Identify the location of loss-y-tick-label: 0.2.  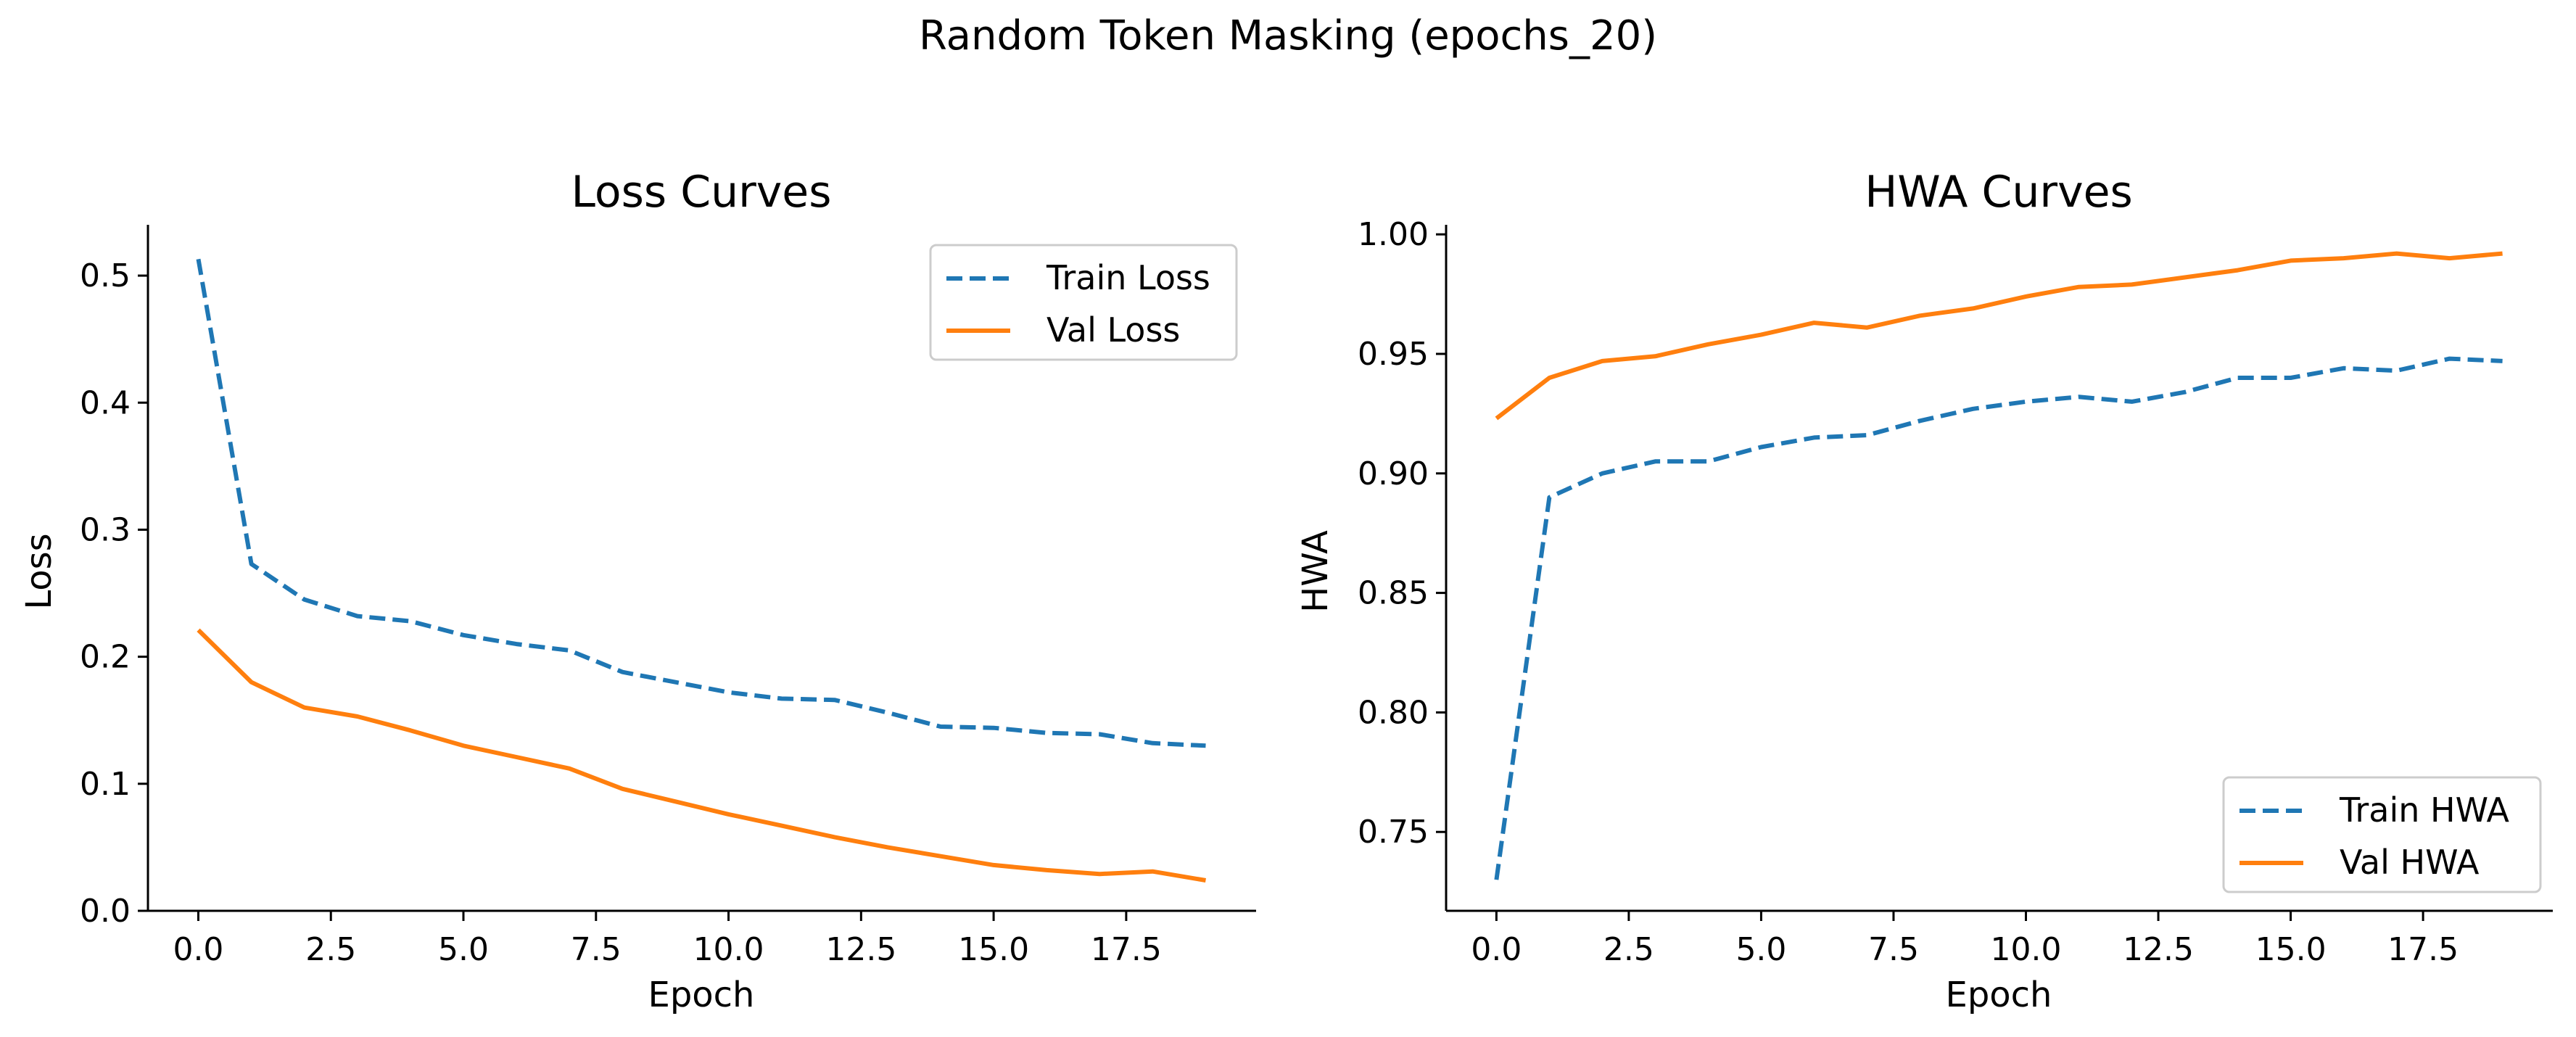
(105, 657).